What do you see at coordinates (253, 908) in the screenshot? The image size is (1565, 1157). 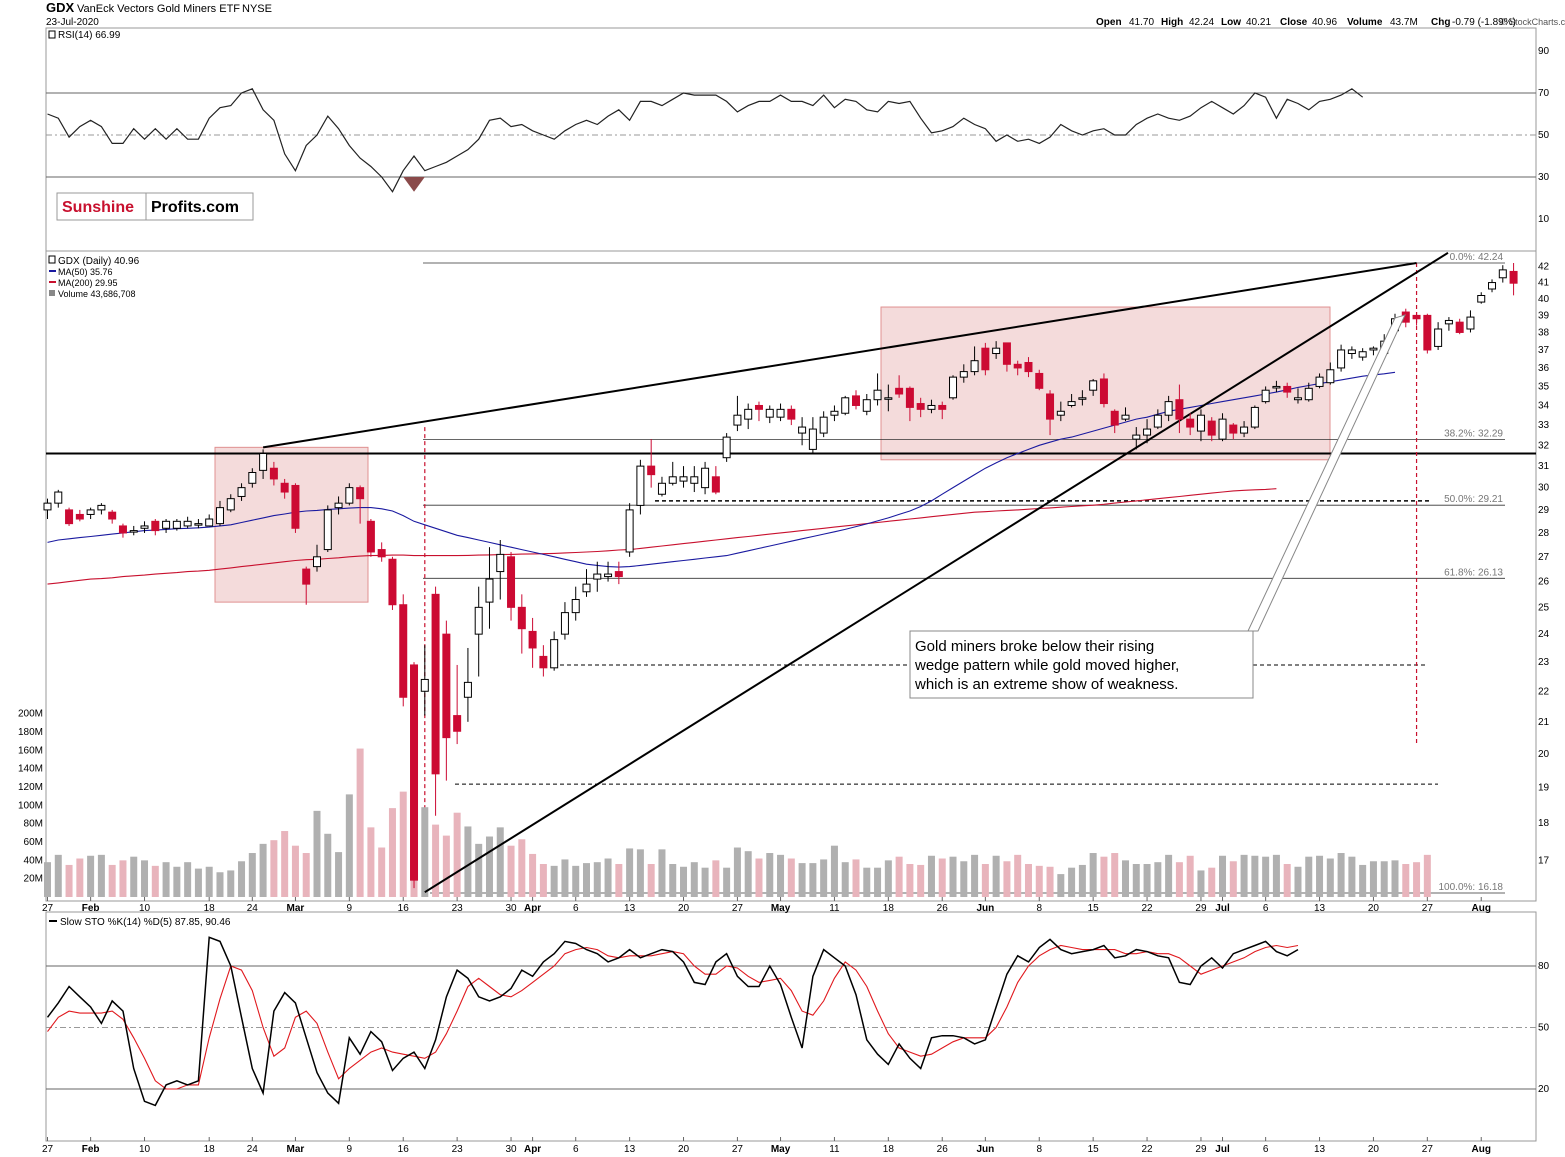 I see `x-tick-label-price: 24` at bounding box center [253, 908].